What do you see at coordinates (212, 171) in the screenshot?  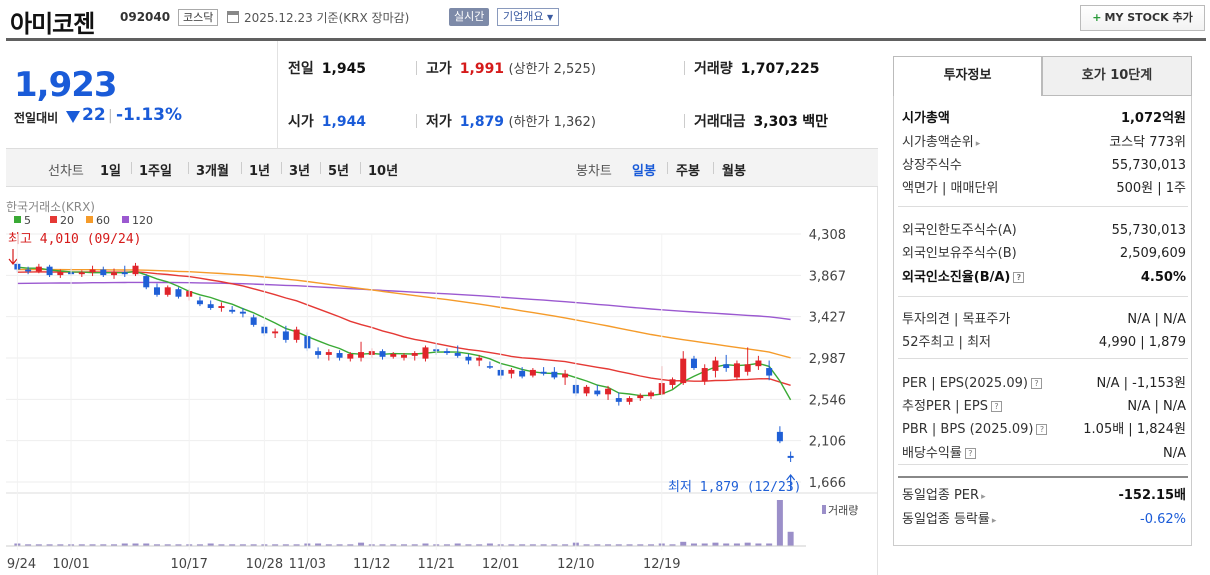 I see `period-item-2: 3개월` at bounding box center [212, 171].